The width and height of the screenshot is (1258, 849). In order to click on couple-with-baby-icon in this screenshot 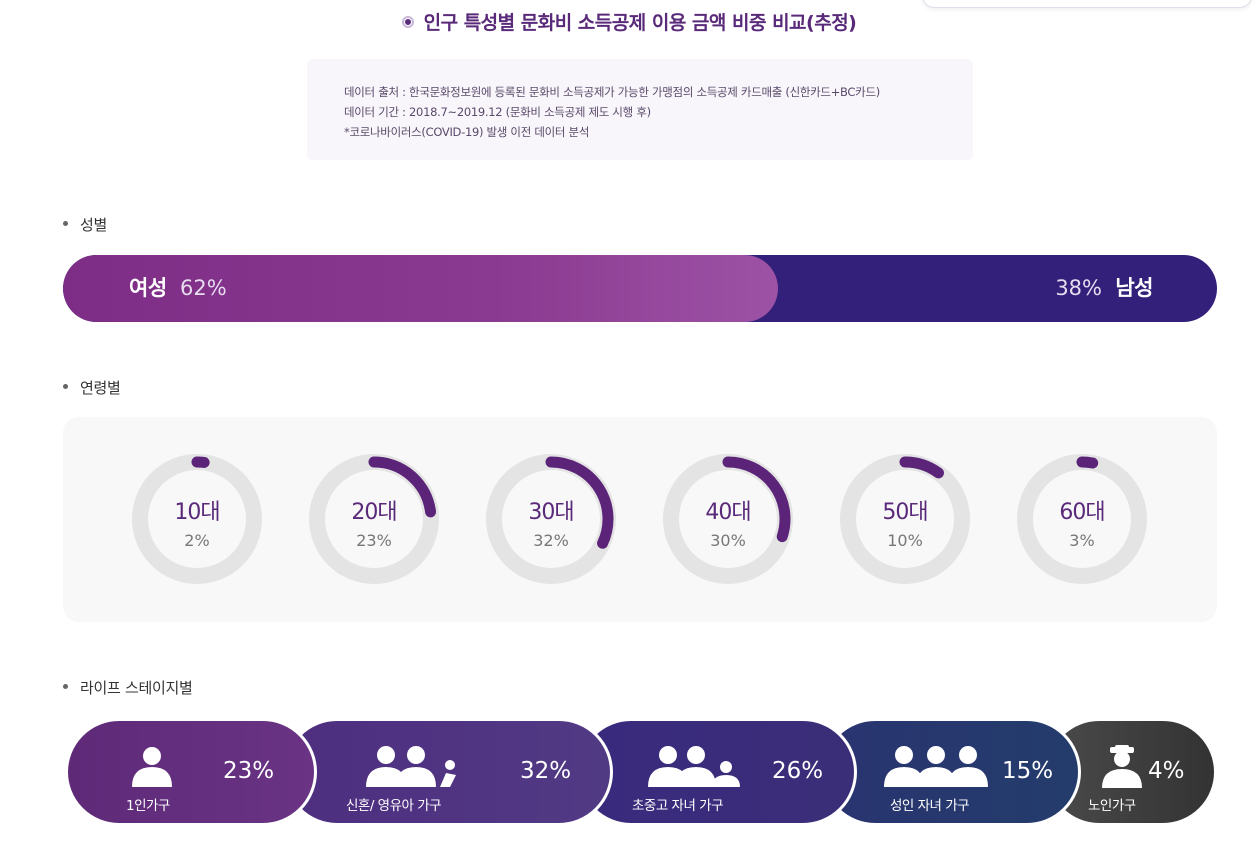, I will do `click(411, 766)`.